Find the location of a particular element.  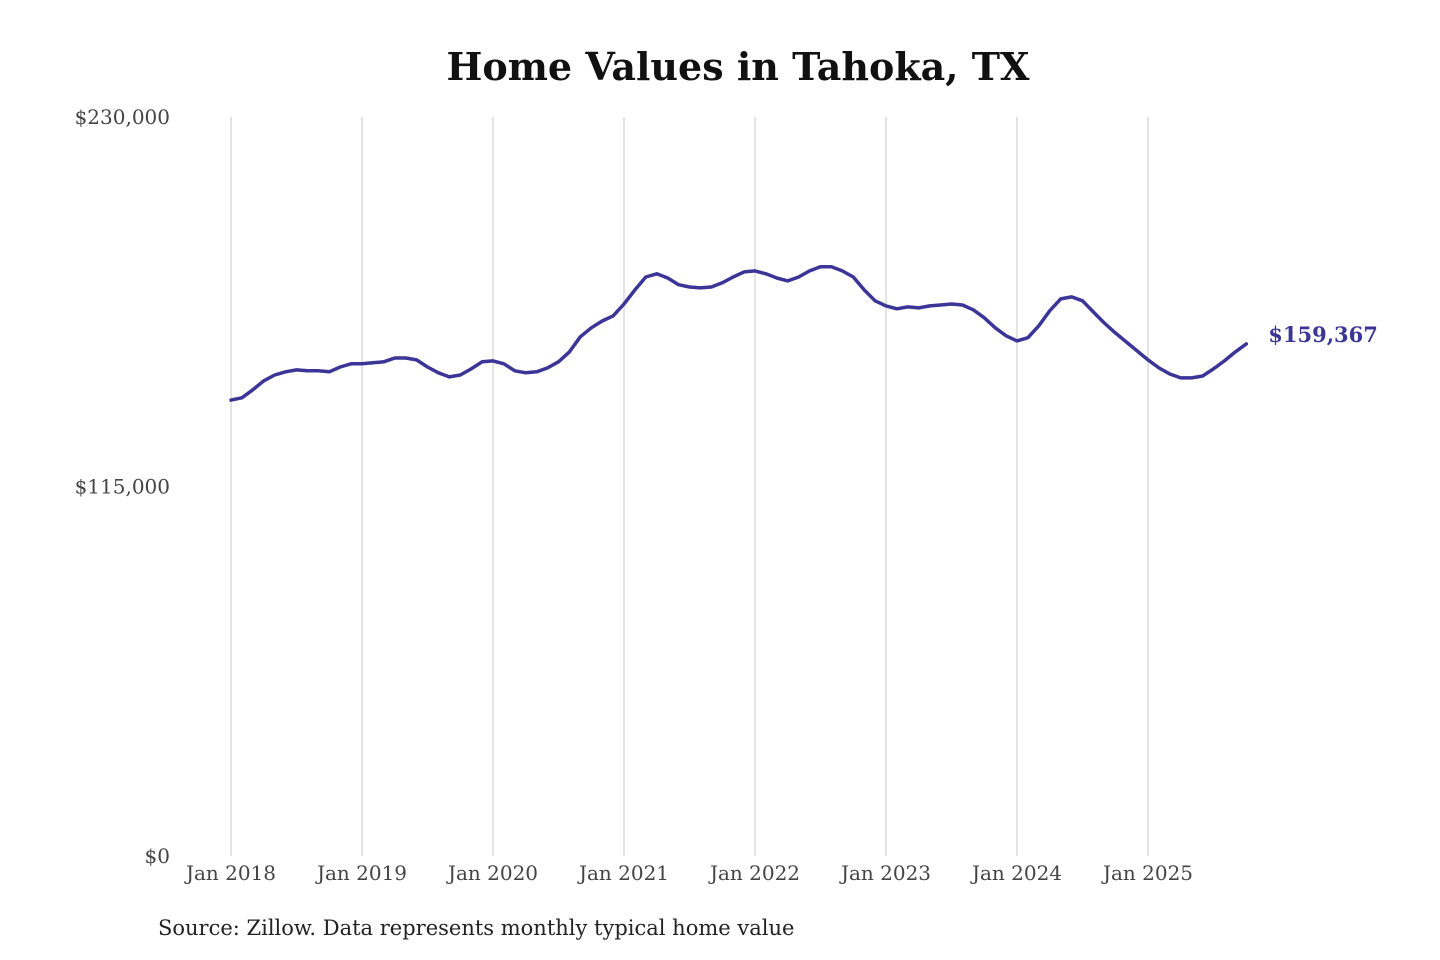

x-tick-label: Jan 2024 is located at coordinates (1016, 873).